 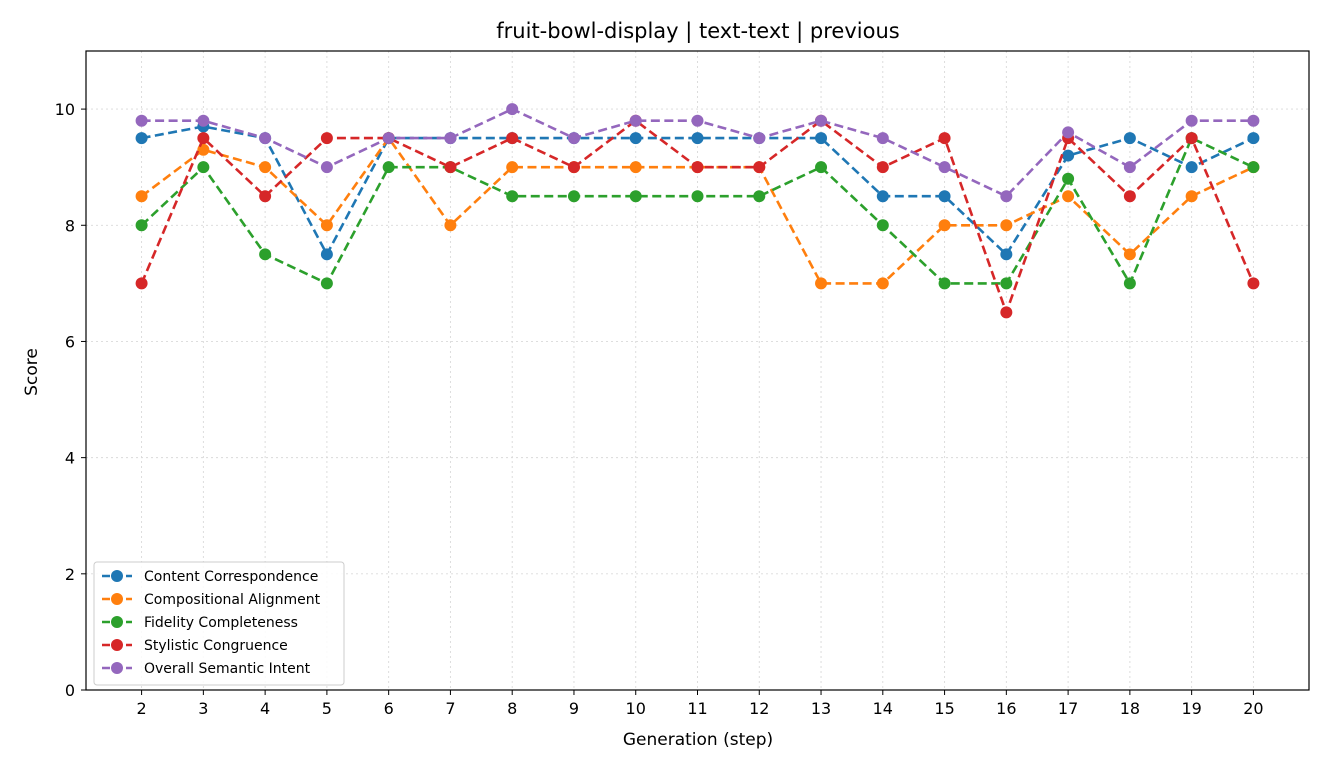 I want to click on y-tick-label: 6, so click(x=70, y=341).